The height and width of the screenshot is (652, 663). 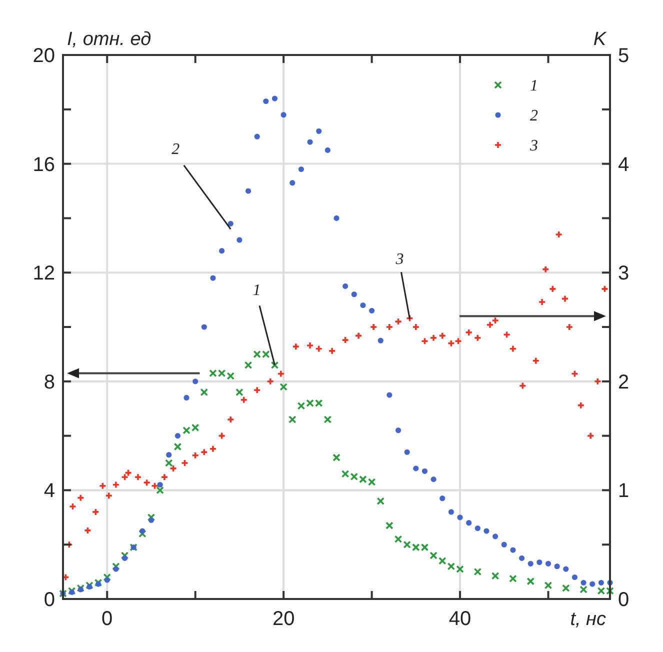 I want to click on x-tick-label: 20, so click(x=283, y=619).